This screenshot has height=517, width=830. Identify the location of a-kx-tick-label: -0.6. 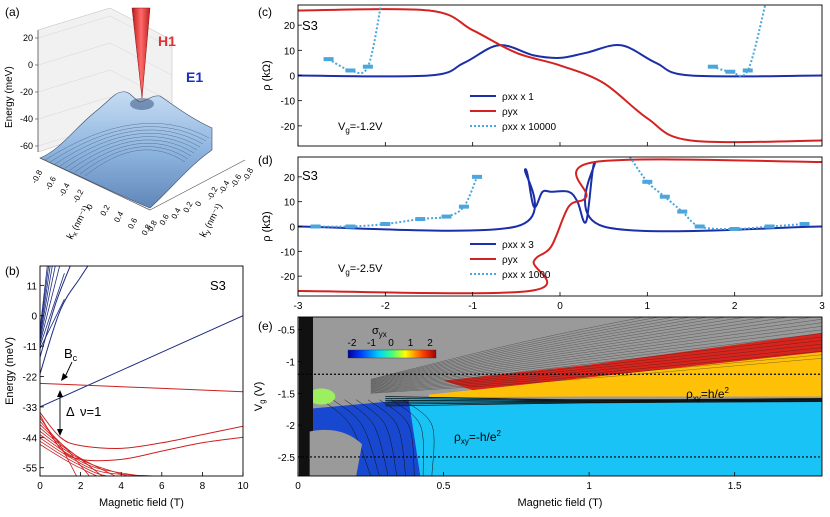
(51, 183).